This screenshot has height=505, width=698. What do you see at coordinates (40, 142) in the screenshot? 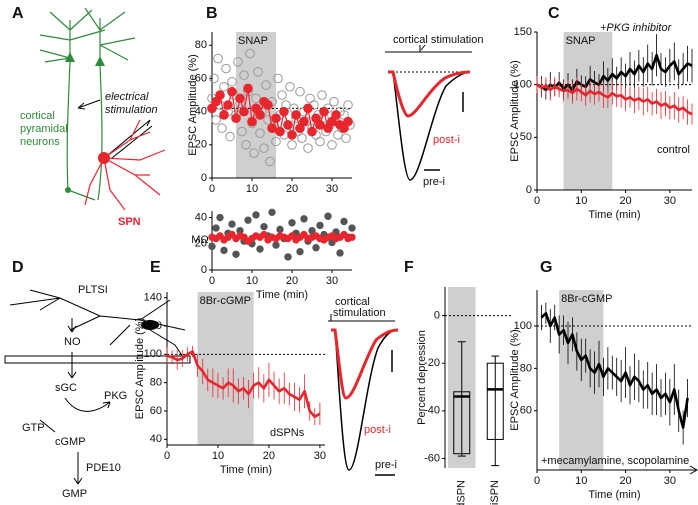
I see `neuron-label: neurons` at bounding box center [40, 142].